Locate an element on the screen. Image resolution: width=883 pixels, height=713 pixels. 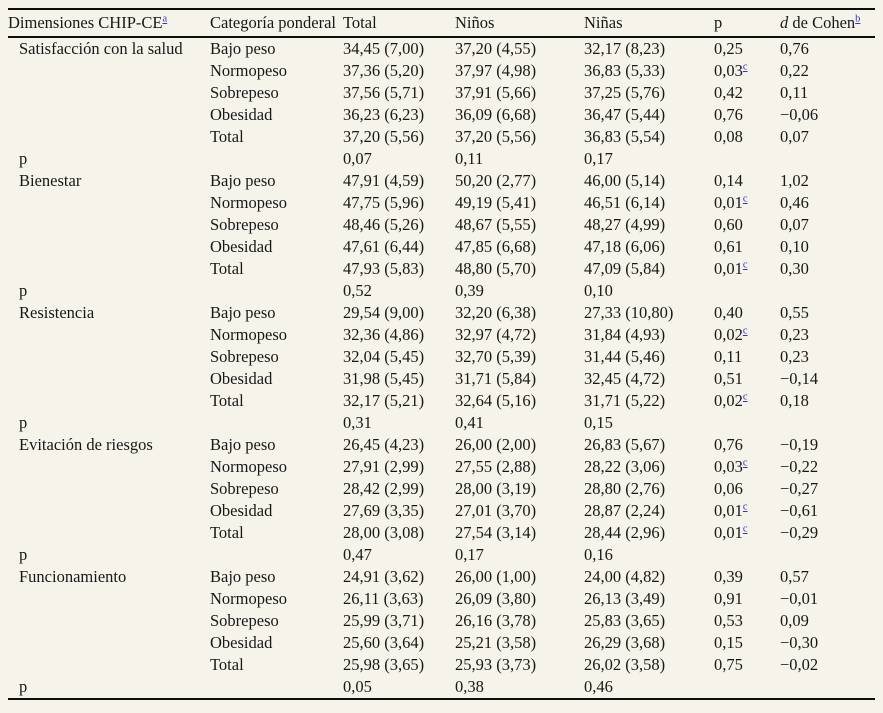
footnote-link-b: b is located at coordinates (858, 19).